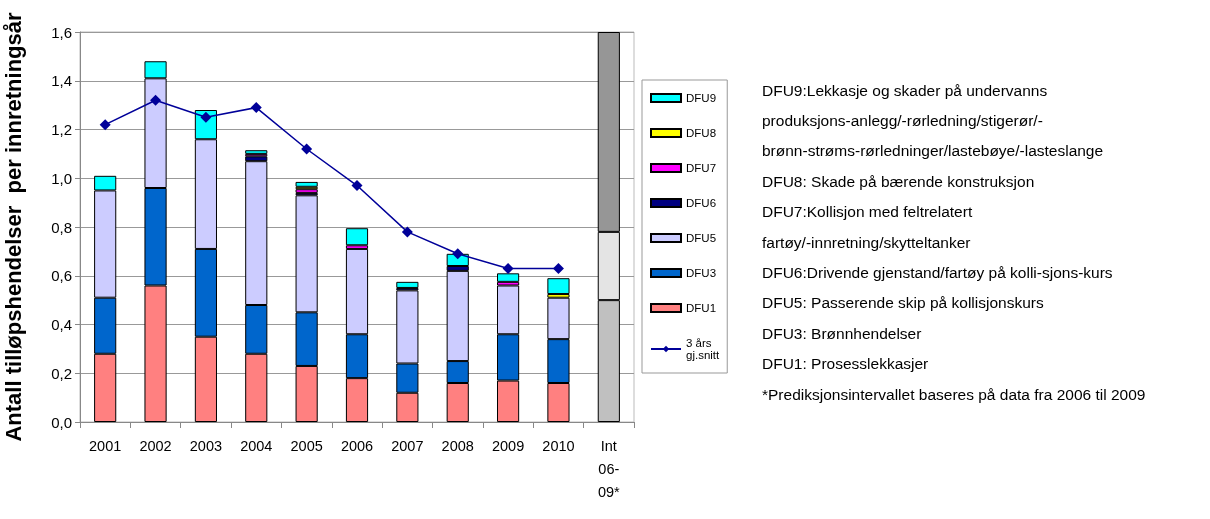  Describe the element at coordinates (13, 227) in the screenshot. I see `y-axis-title: Antall tilløpshendelser per innretningsår` at that location.